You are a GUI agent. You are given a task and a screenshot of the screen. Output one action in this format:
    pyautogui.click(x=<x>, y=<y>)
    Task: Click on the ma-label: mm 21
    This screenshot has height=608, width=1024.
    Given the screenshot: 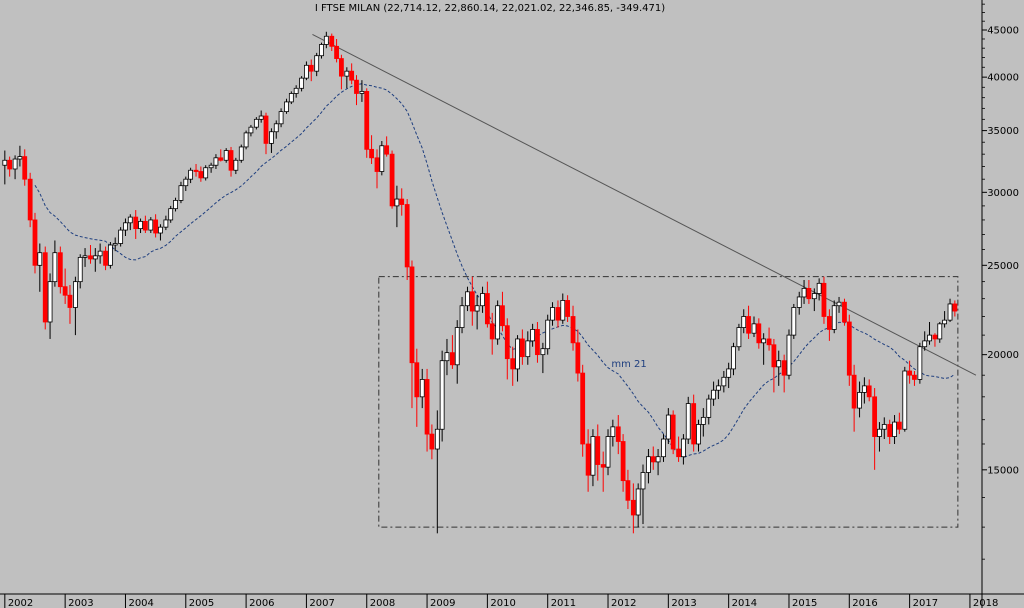 What is the action you would take?
    pyautogui.click(x=628, y=364)
    